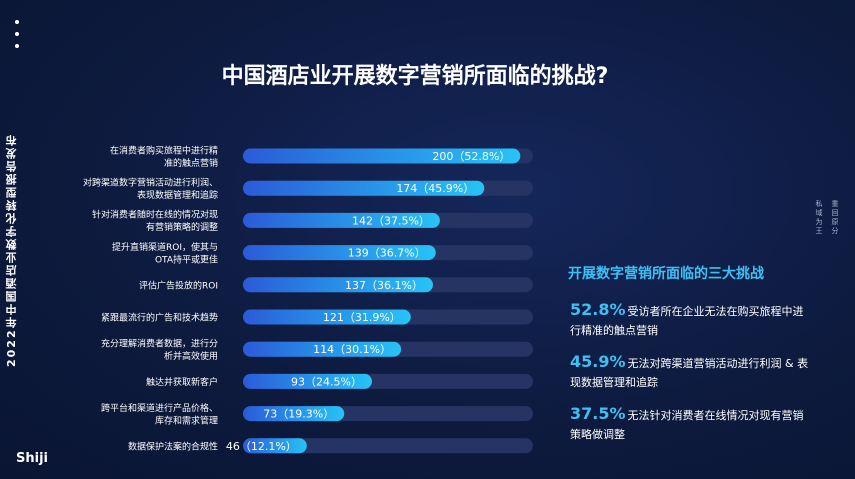 The image size is (855, 479). Describe the element at coordinates (835, 218) in the screenshot. I see `right-vertical-text-1: 重回原分` at that location.